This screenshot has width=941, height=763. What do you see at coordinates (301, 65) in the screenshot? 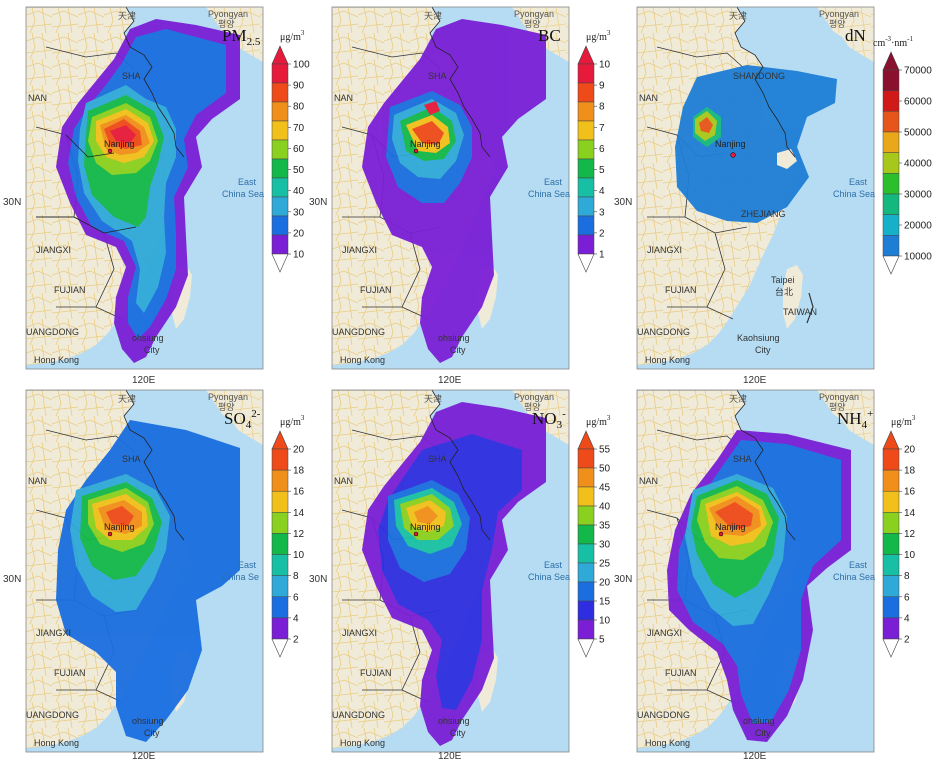
I see `colorbar-tick: 100` at bounding box center [301, 65].